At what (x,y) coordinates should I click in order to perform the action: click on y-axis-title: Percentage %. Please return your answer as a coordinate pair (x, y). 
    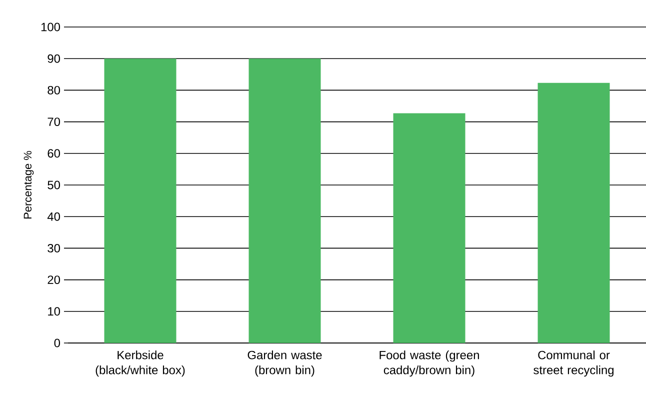
    Looking at the image, I should click on (29, 184).